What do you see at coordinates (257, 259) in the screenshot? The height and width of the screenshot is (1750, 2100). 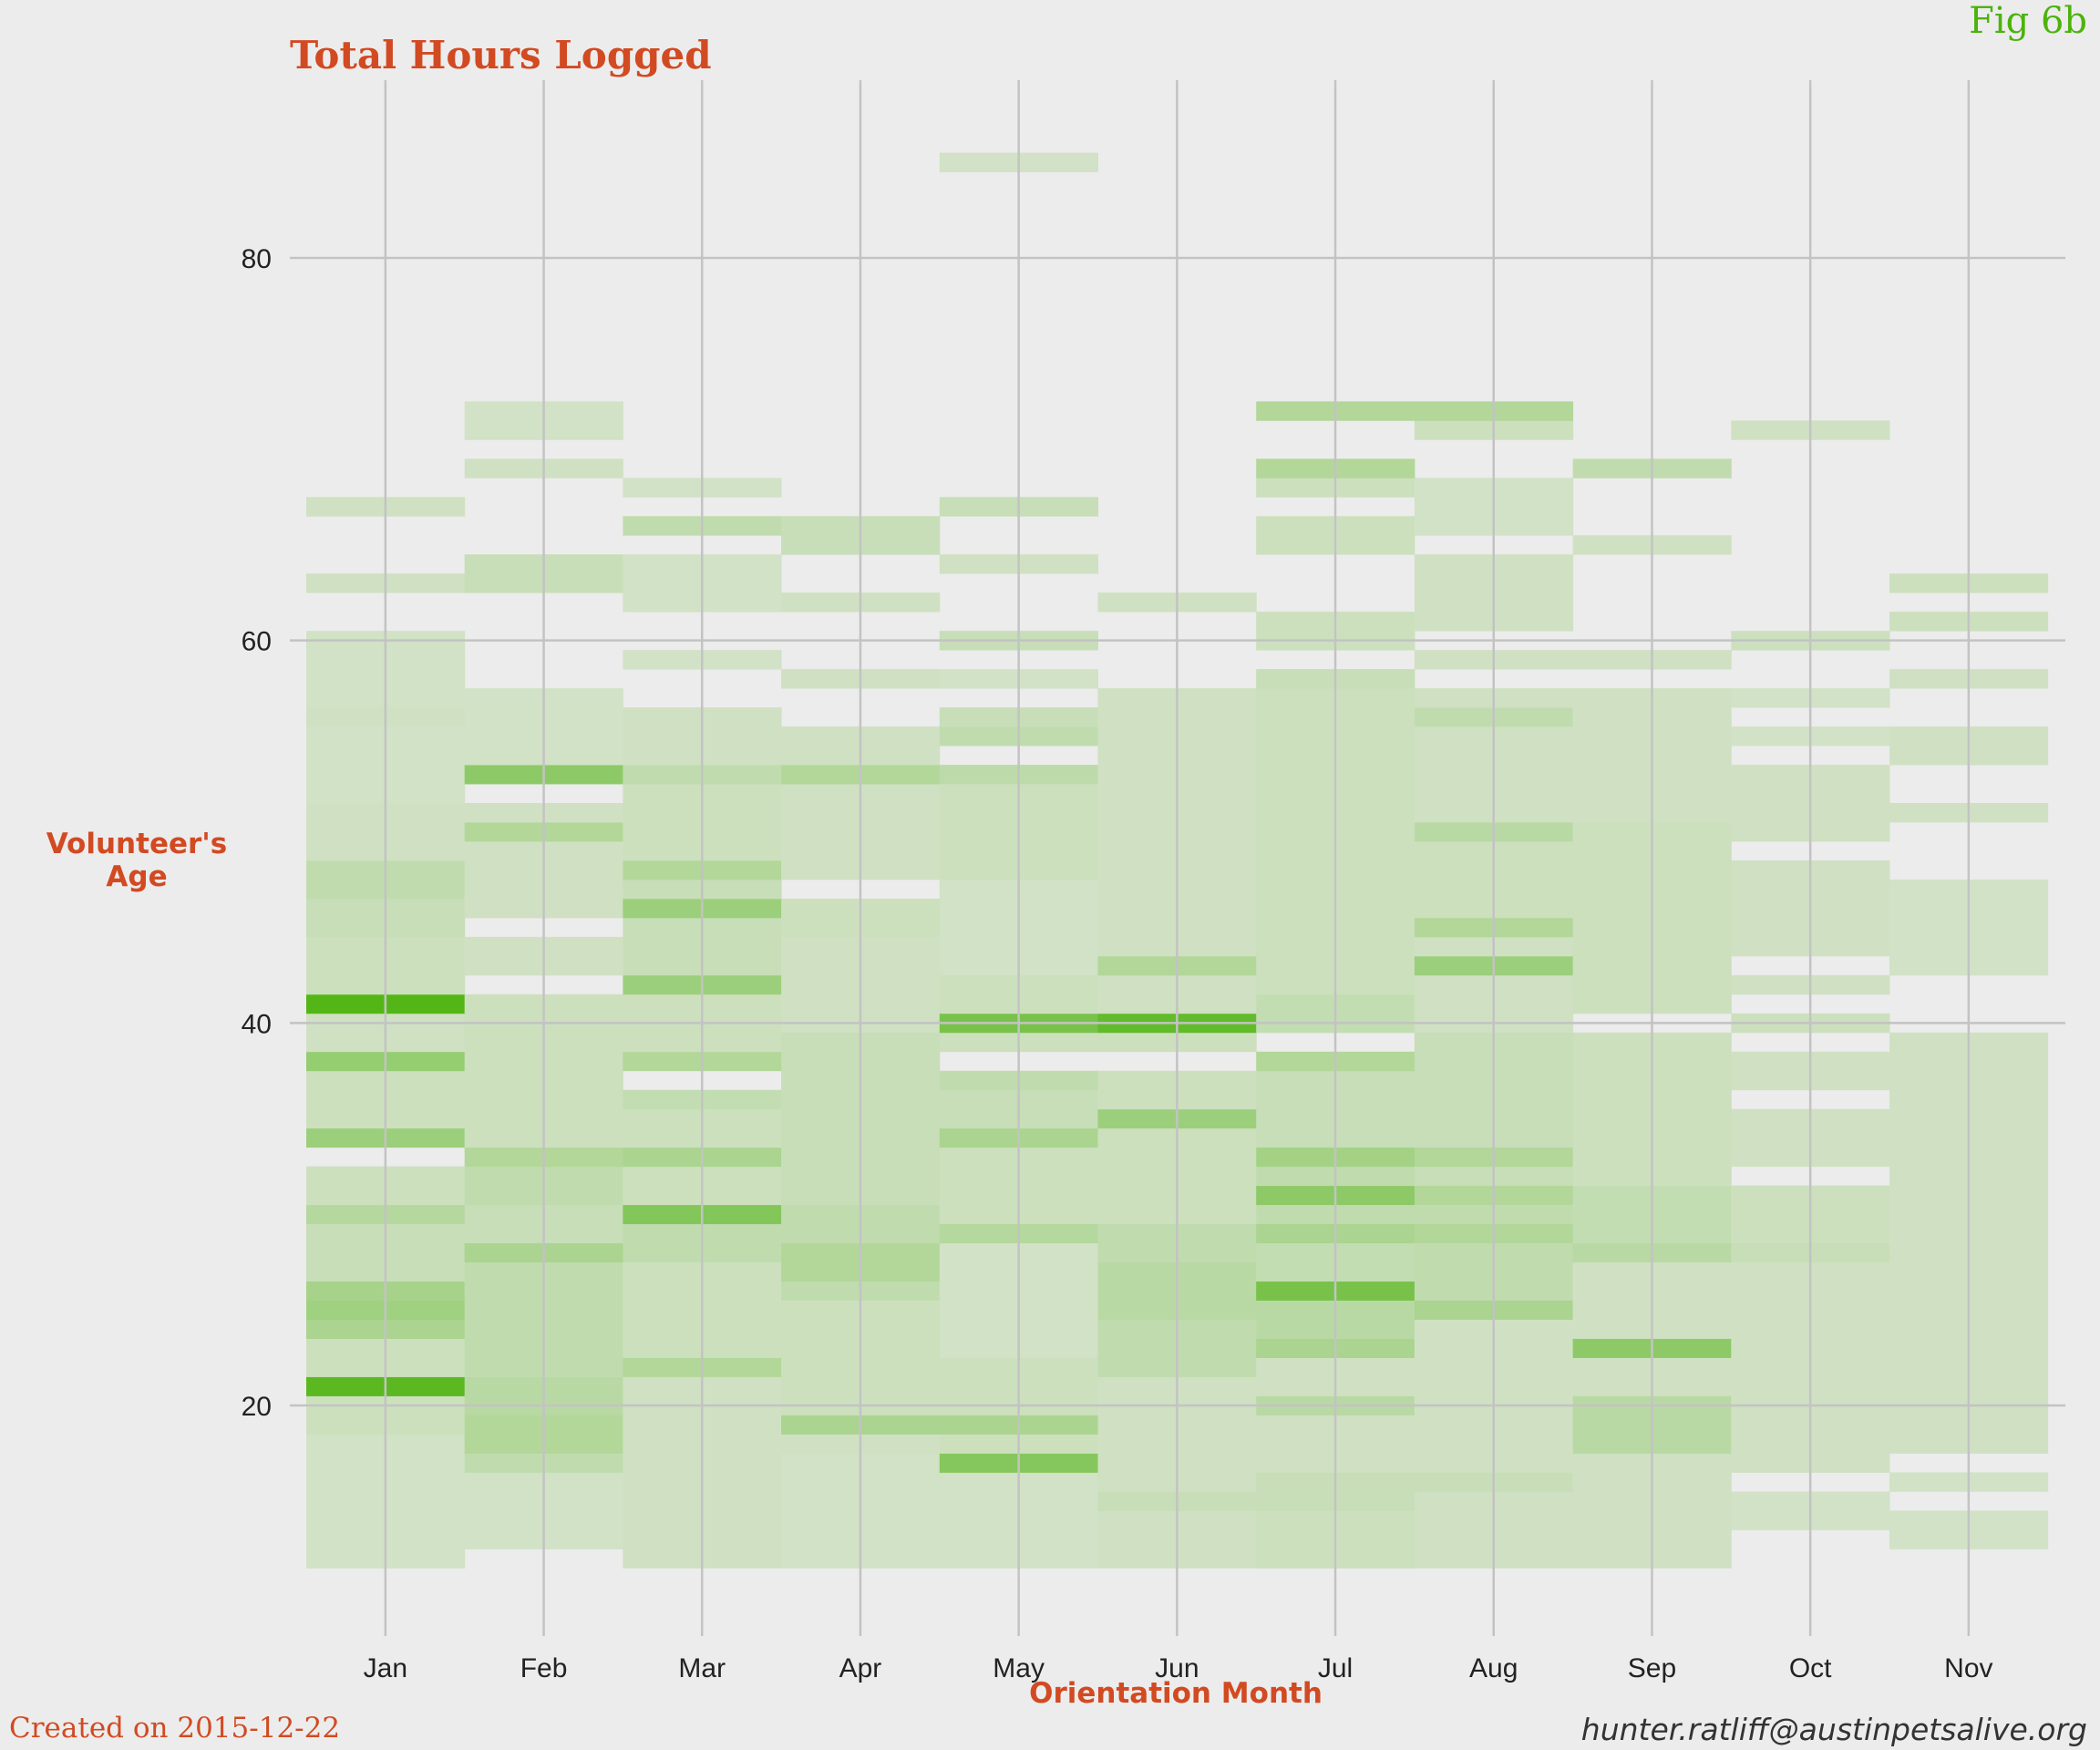 I see `y-tick-label: 80` at bounding box center [257, 259].